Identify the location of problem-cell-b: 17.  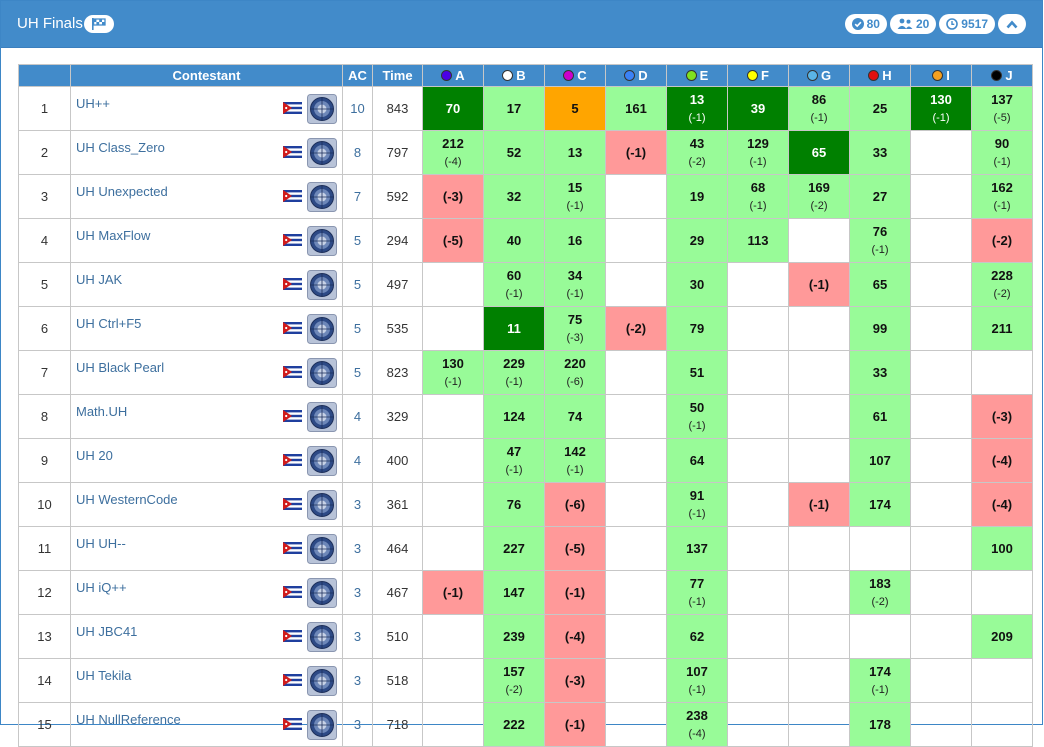
(514, 108).